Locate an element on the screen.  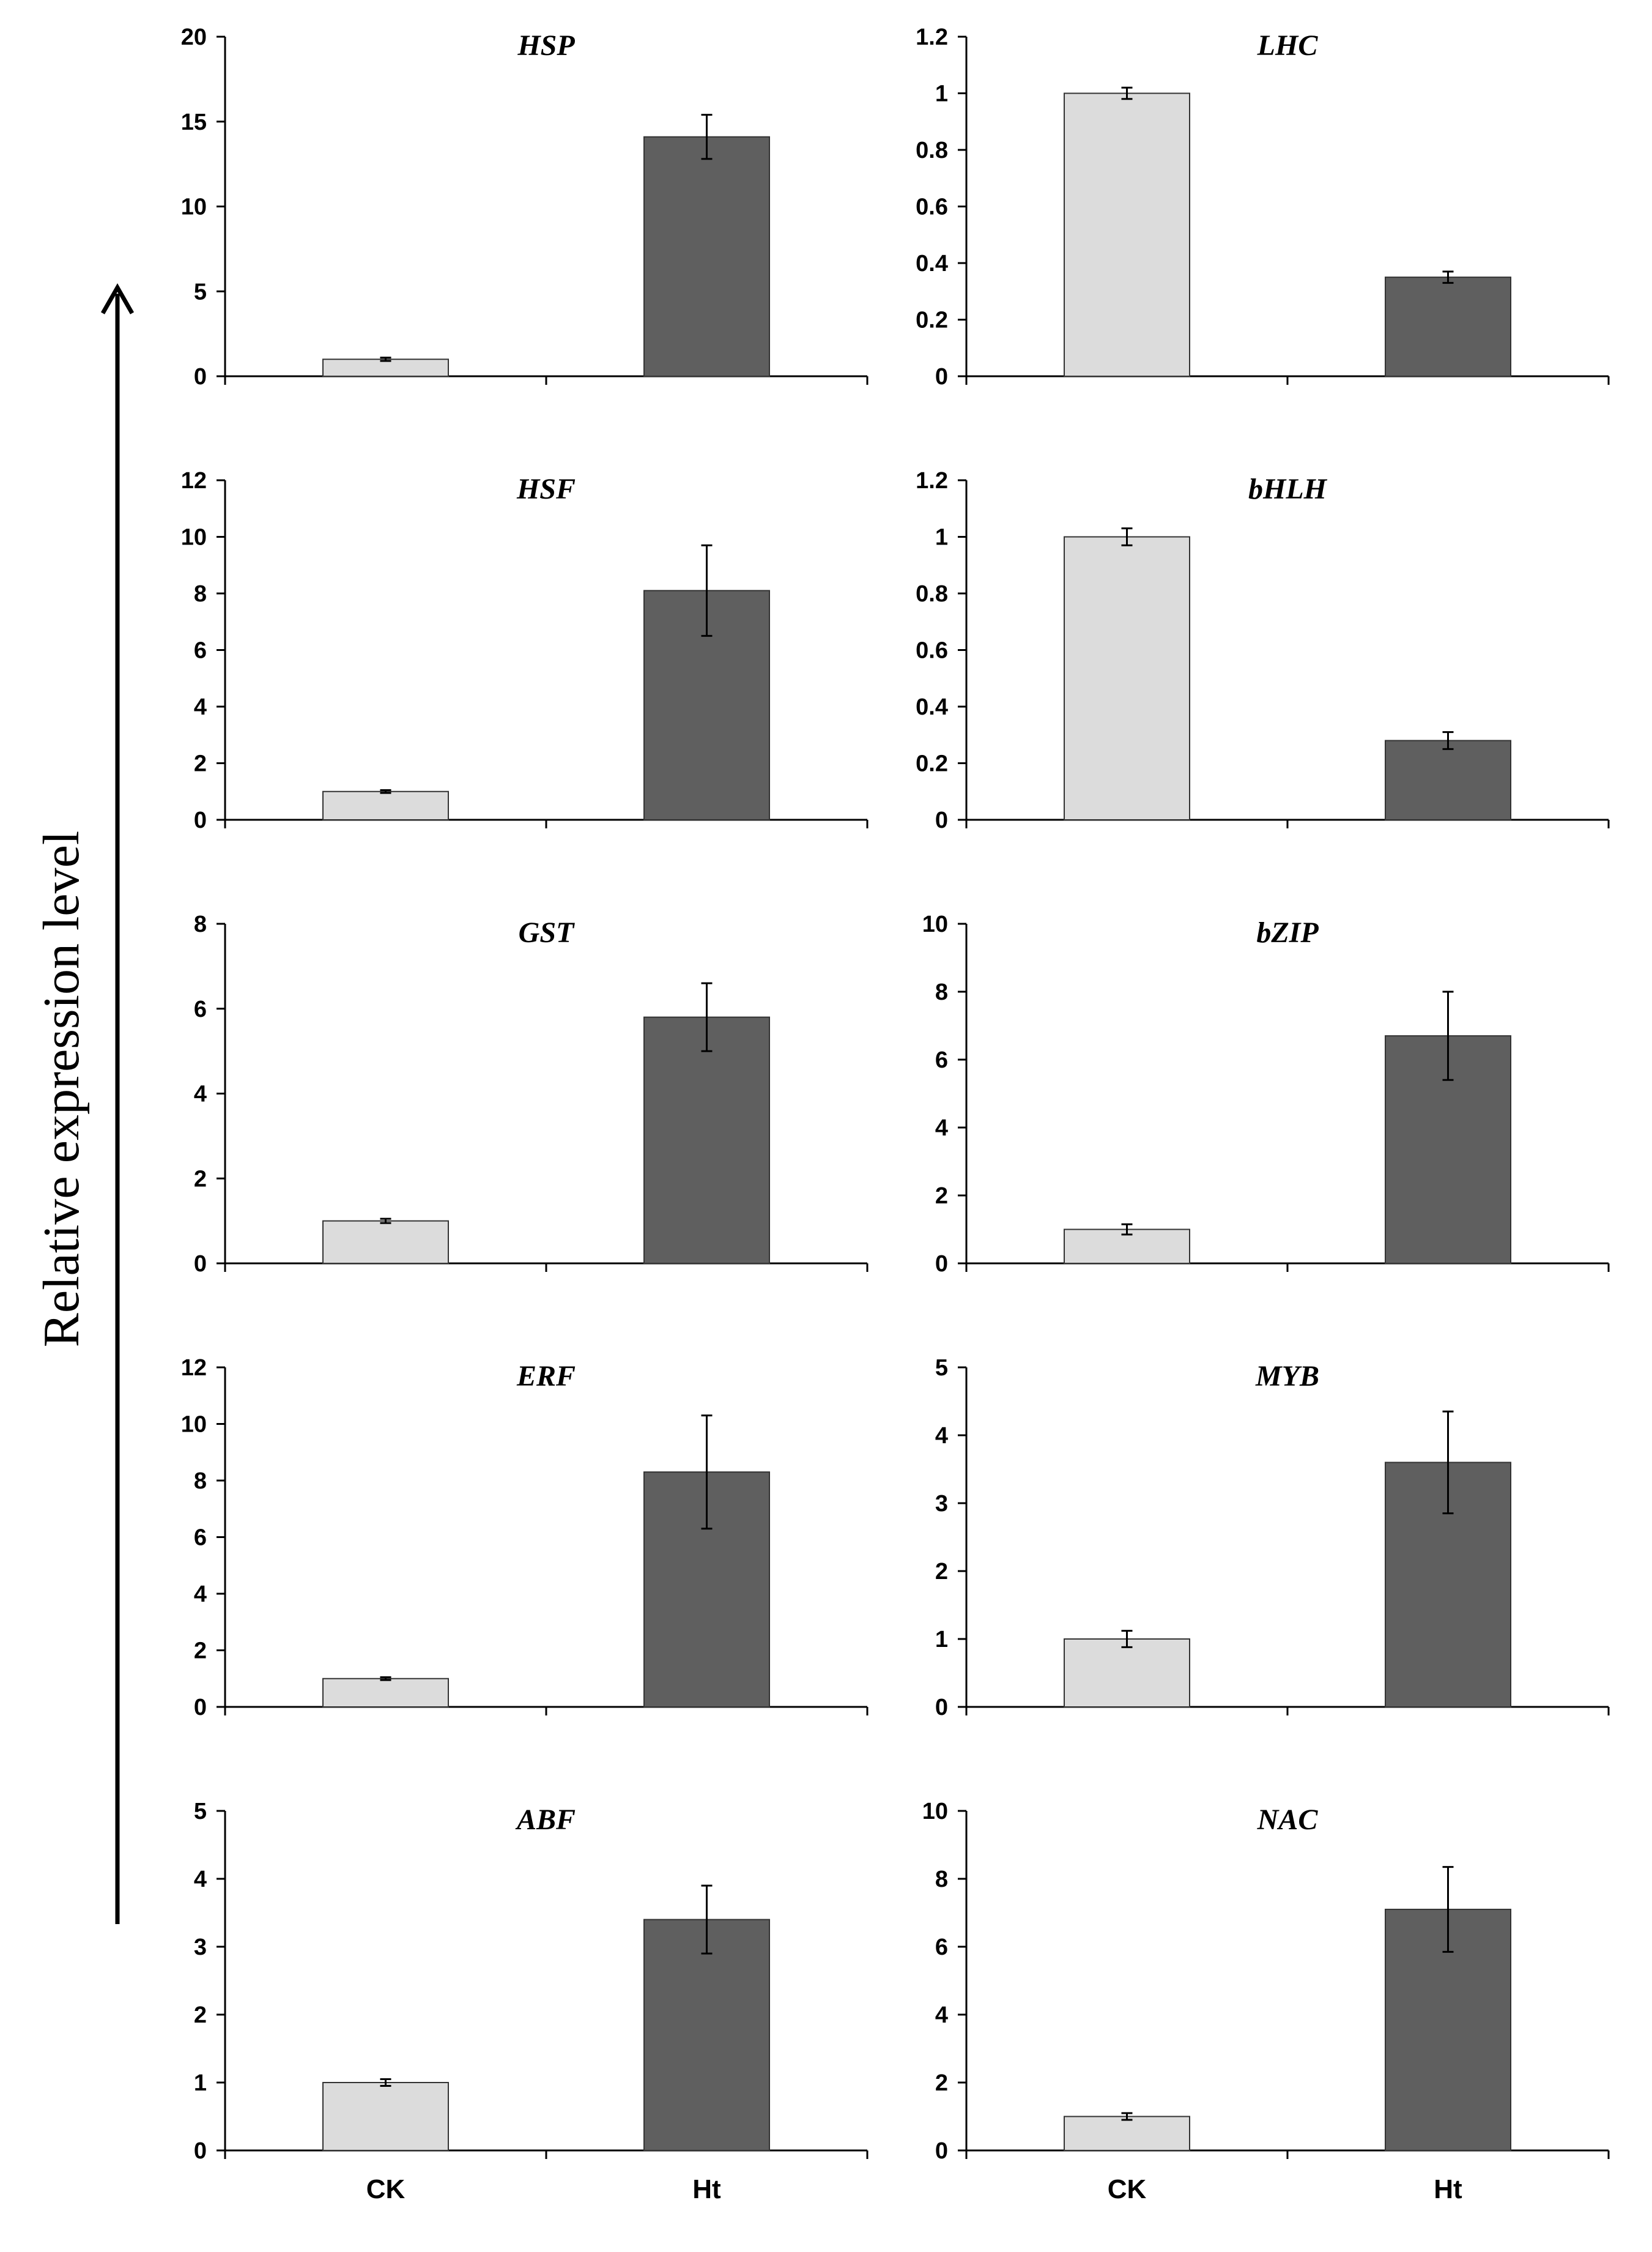
y-tick-label: 15 is located at coordinates (194, 122).